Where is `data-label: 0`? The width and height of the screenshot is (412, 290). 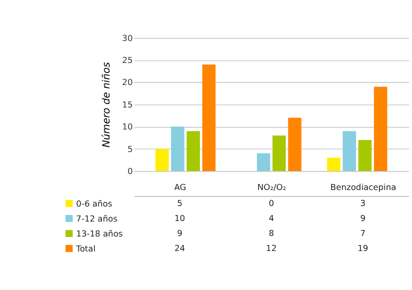
data-label: 0 is located at coordinates (271, 203).